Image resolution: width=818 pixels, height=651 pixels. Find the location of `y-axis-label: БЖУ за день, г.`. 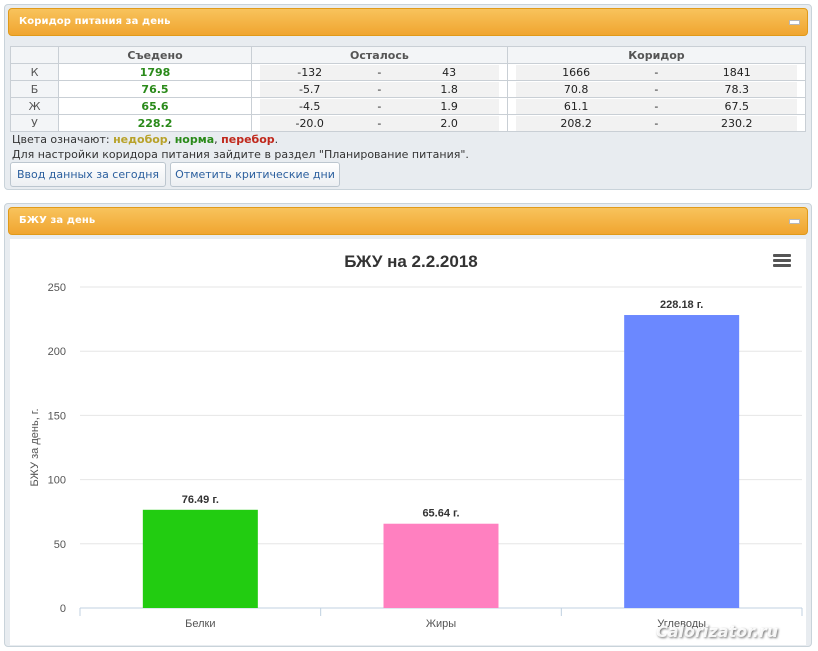

y-axis-label: БЖУ за день, г. is located at coordinates (35, 447).